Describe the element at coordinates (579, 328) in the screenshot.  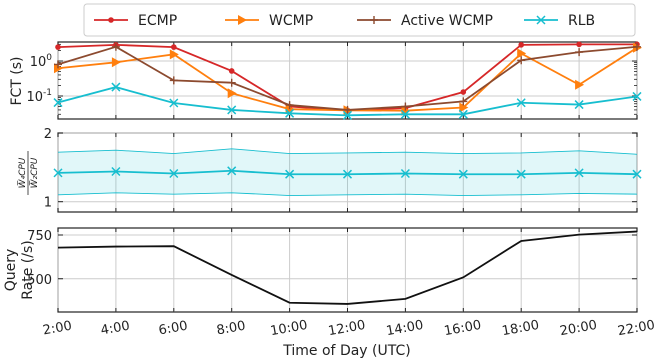
I see `x-tick-label: 20:00` at that location.